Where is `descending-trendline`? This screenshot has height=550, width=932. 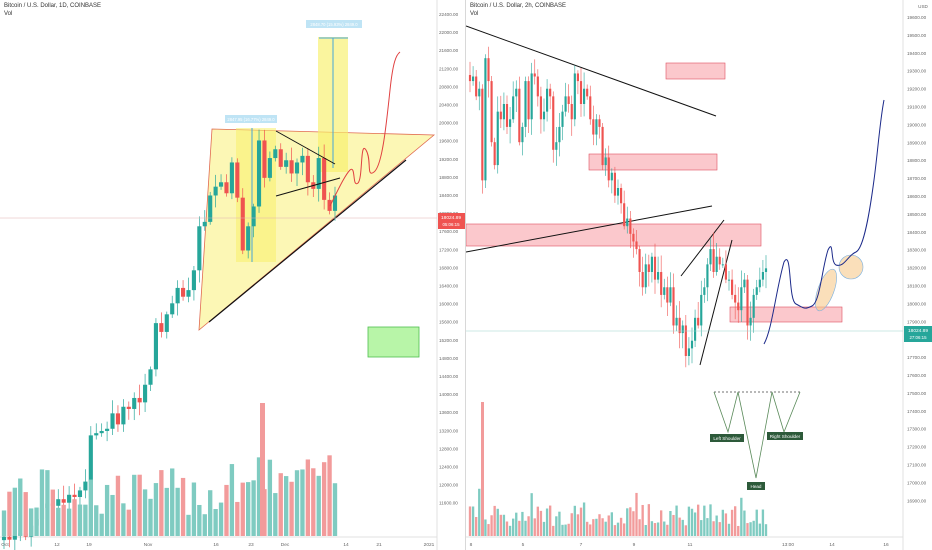
descending-trendline is located at coordinates (591, 71).